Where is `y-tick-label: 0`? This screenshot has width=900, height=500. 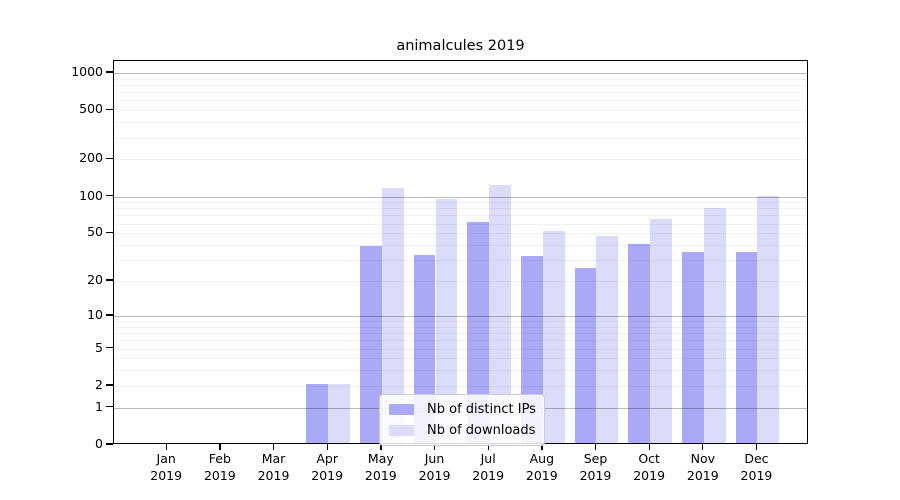 y-tick-label: 0 is located at coordinates (99, 443).